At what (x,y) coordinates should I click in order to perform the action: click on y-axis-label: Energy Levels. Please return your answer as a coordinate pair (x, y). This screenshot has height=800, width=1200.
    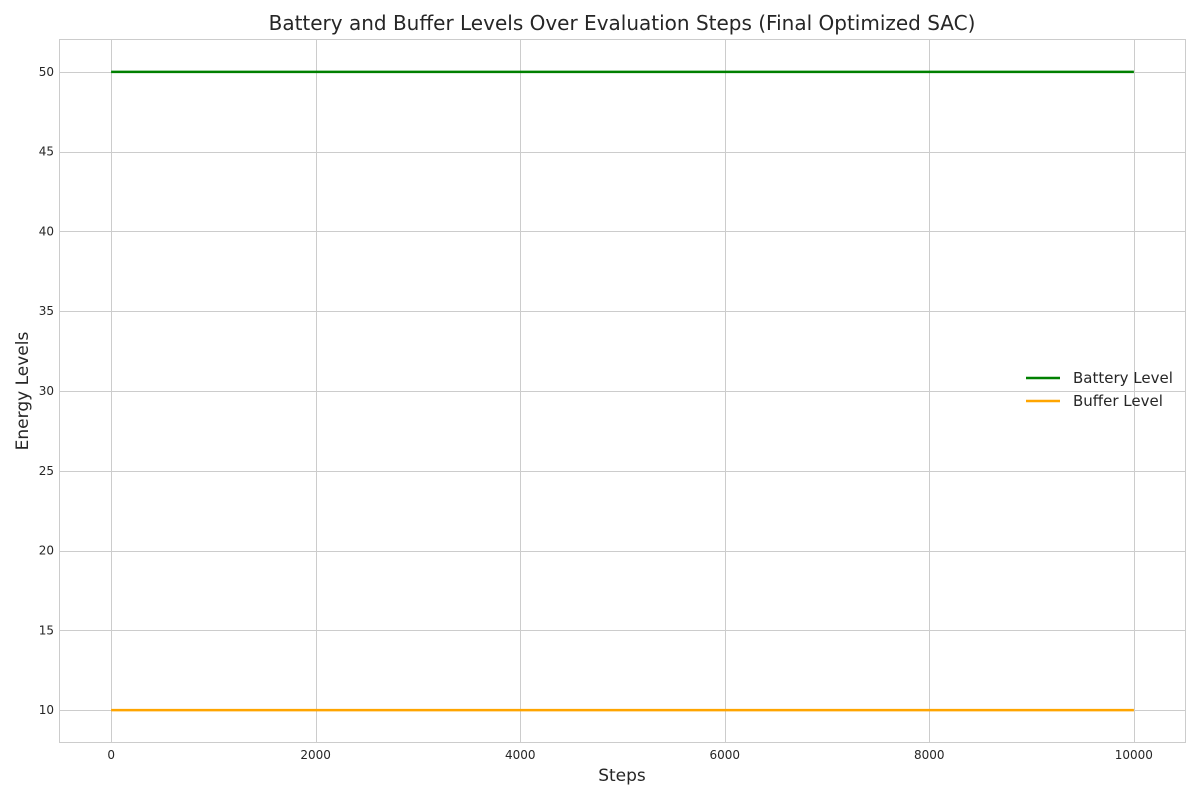
    Looking at the image, I should click on (23, 391).